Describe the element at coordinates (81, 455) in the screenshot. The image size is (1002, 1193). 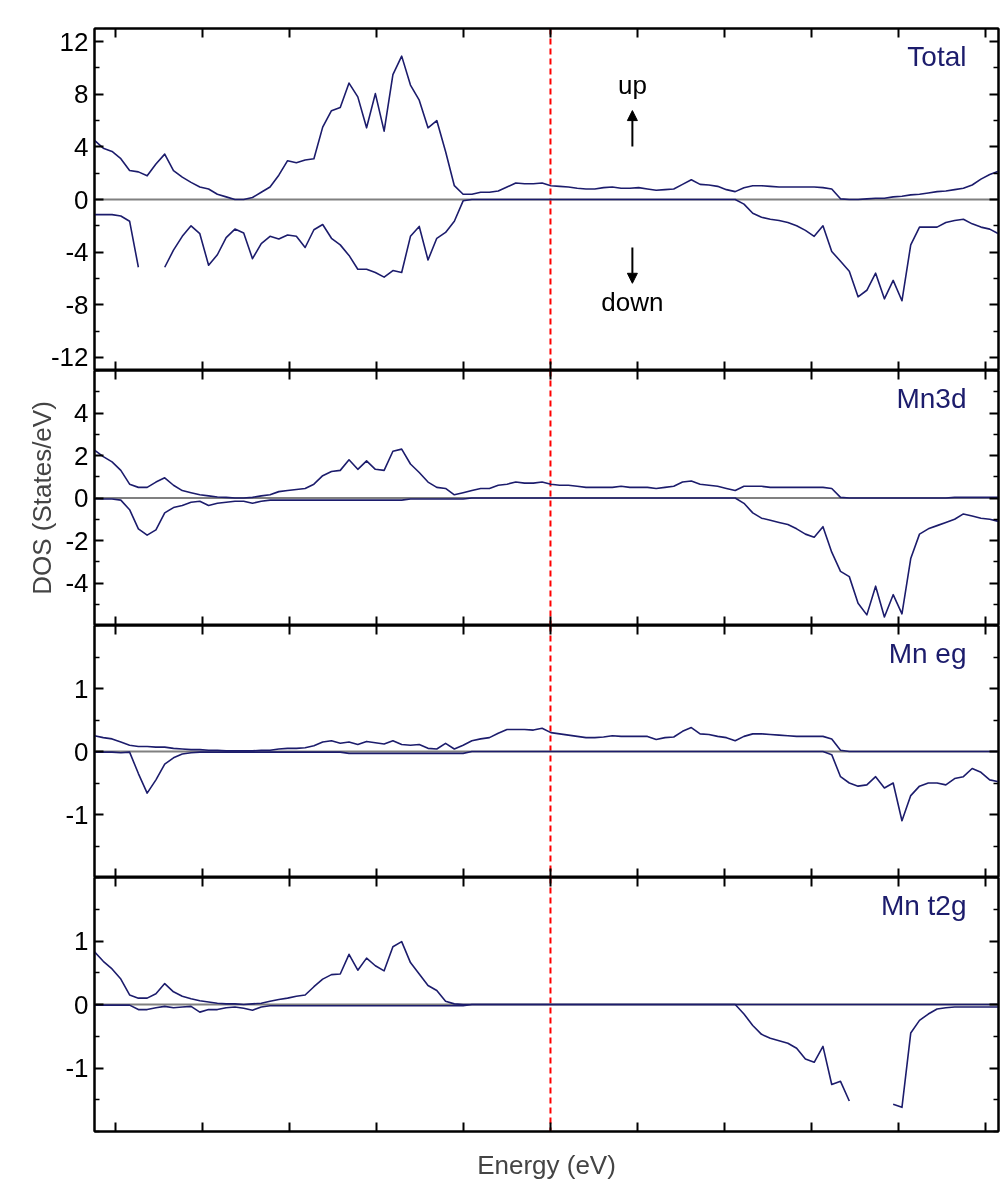
I see `y-tick-label: 2` at that location.